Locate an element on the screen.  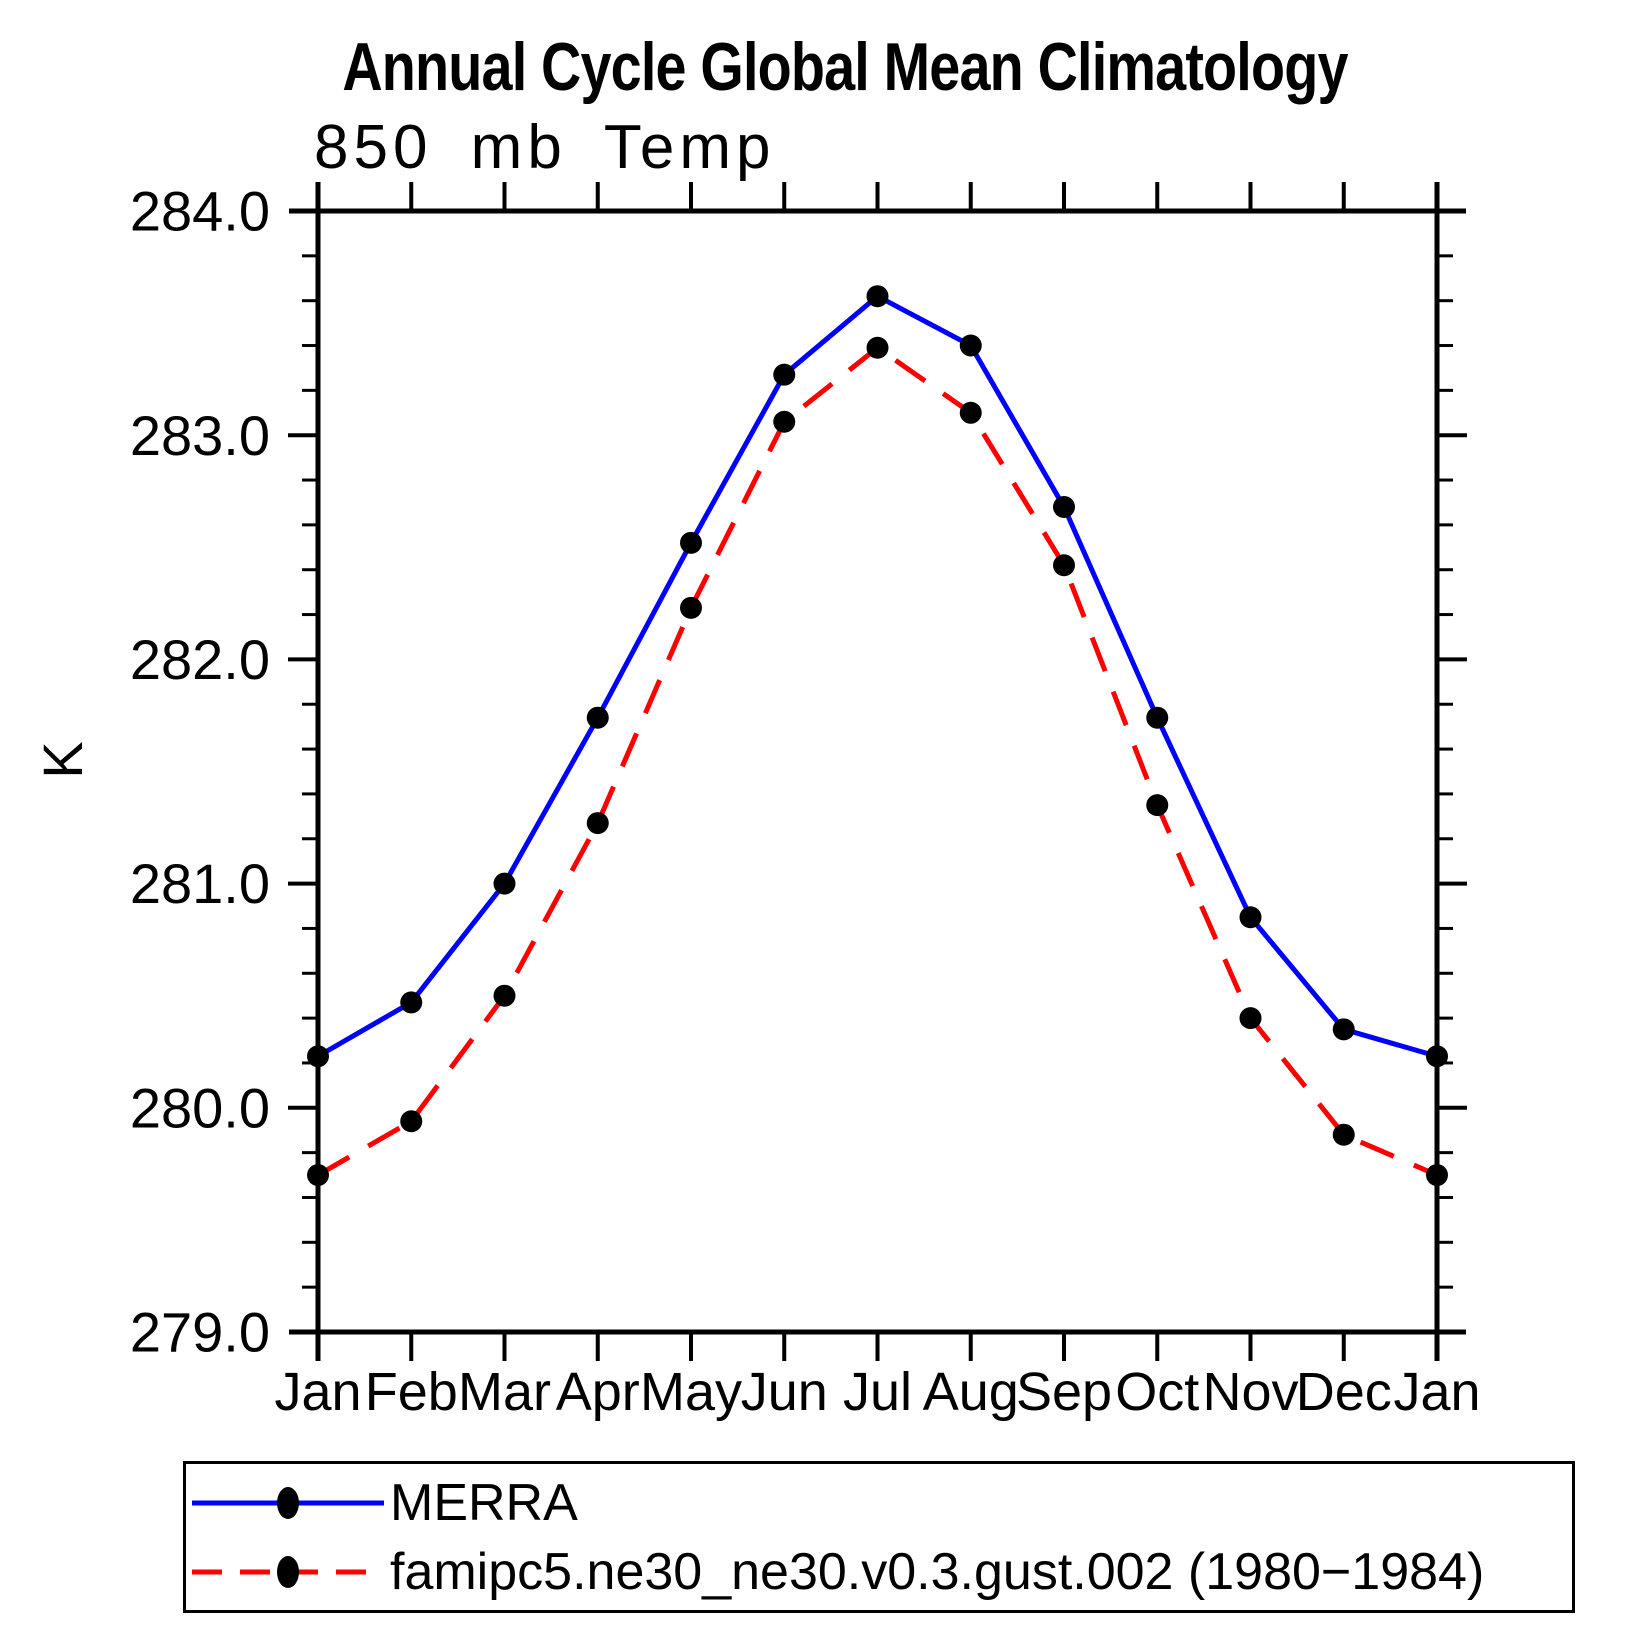
chart-title-text: Annual Cycle Global Mean Climatology is located at coordinates (845, 67).